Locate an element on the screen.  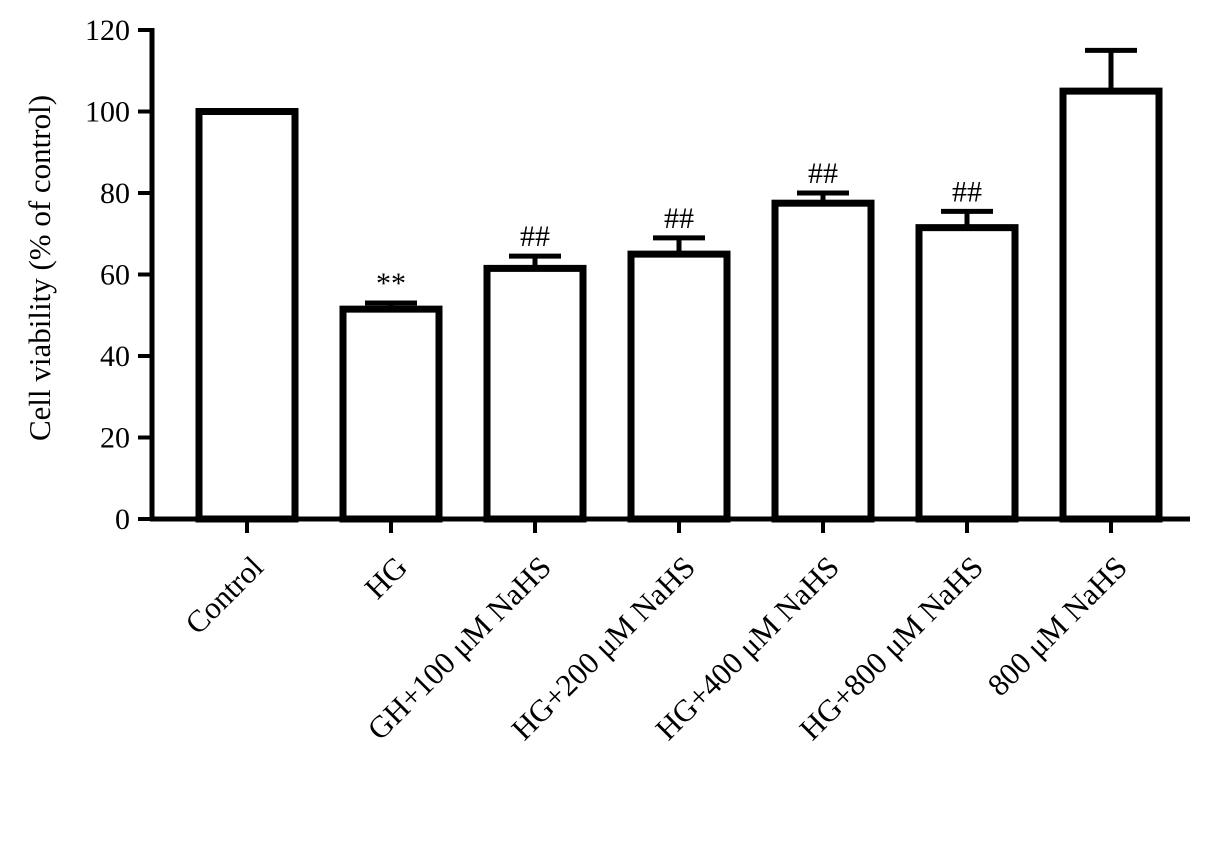
x-category-label: HG is located at coordinates (386, 577).